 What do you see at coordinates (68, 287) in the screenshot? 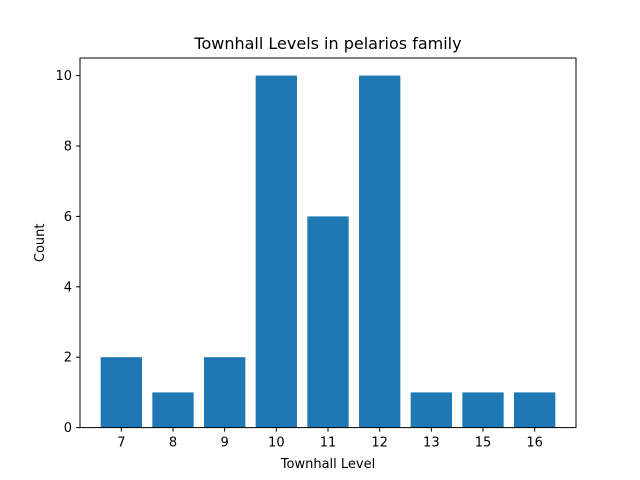
I see `y-tick-label-4: 4` at bounding box center [68, 287].